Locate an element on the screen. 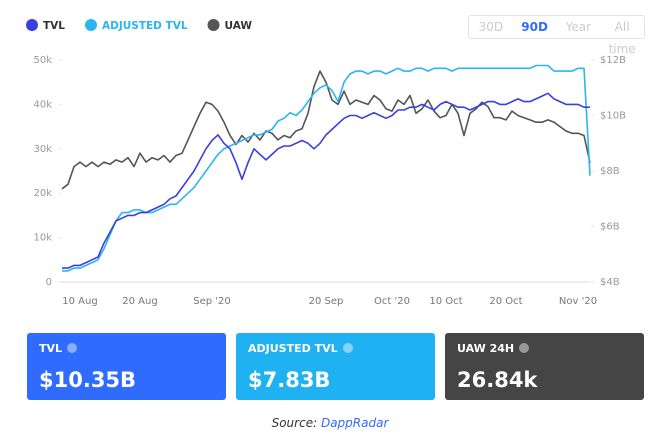 The height and width of the screenshot is (442, 660). y-tick-label: 20k is located at coordinates (42, 193).